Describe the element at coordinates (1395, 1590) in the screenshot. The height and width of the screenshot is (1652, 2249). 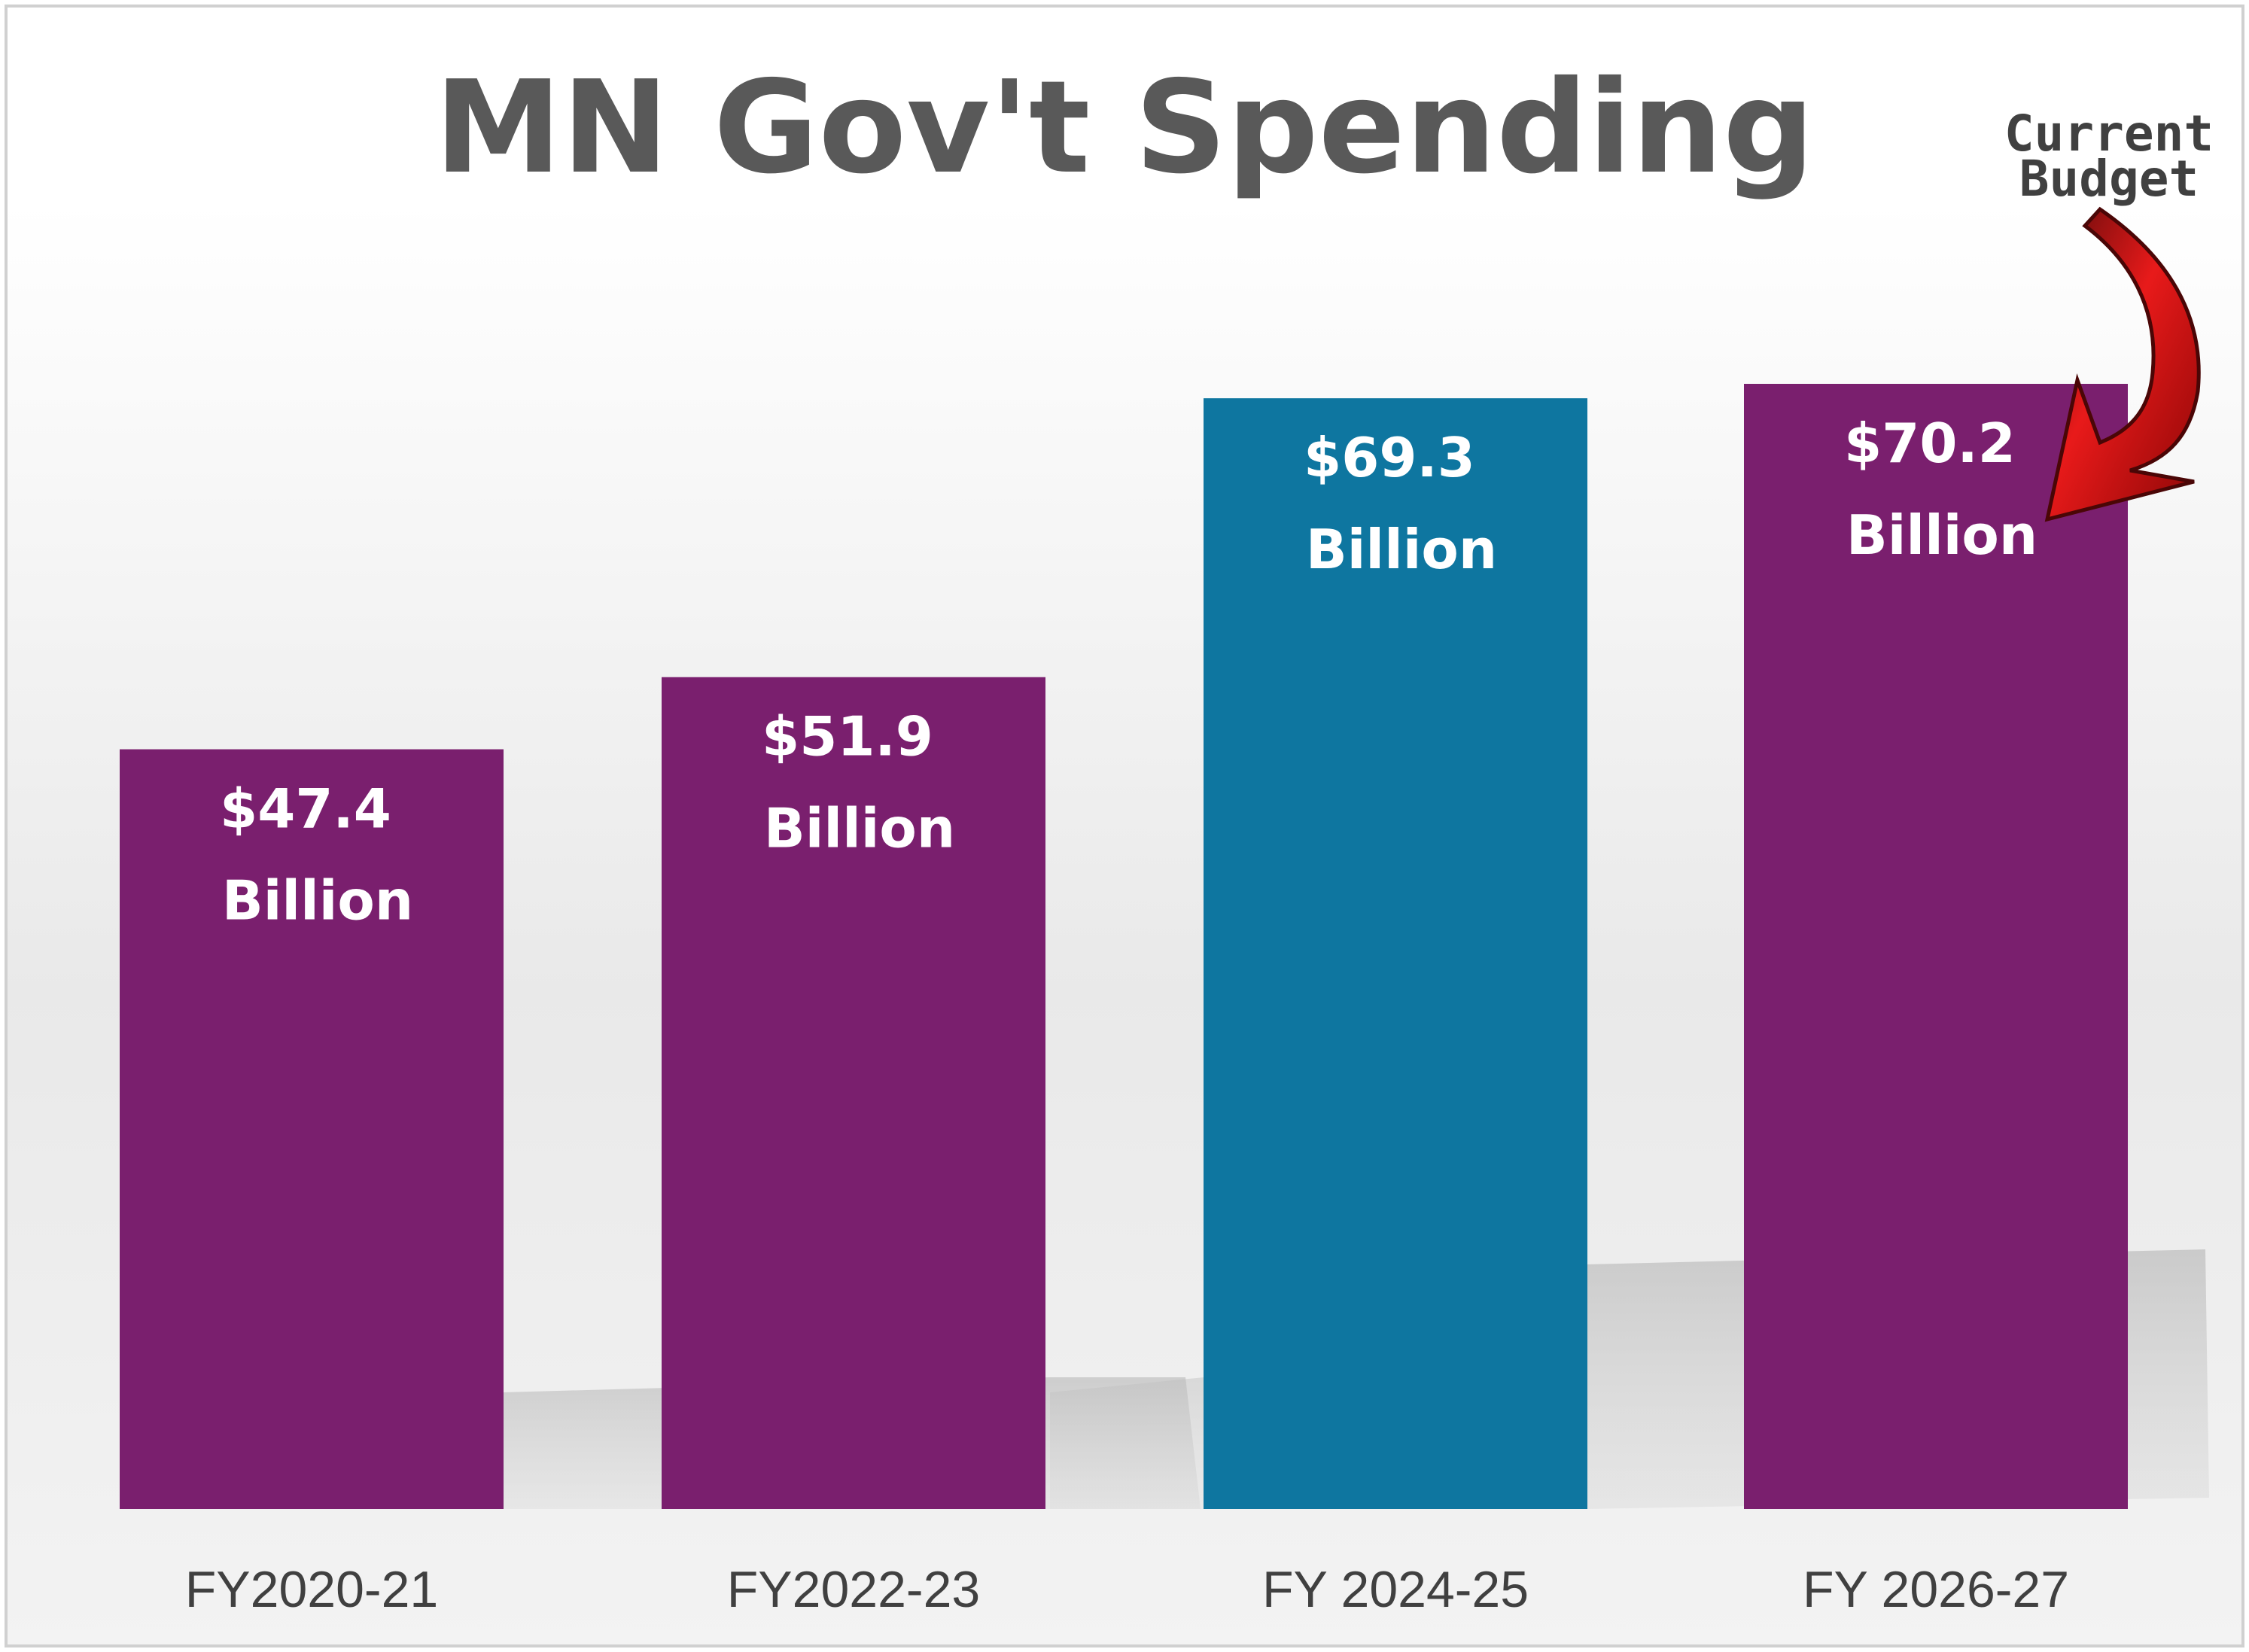
I see `category-label: FY 2024-25` at that location.